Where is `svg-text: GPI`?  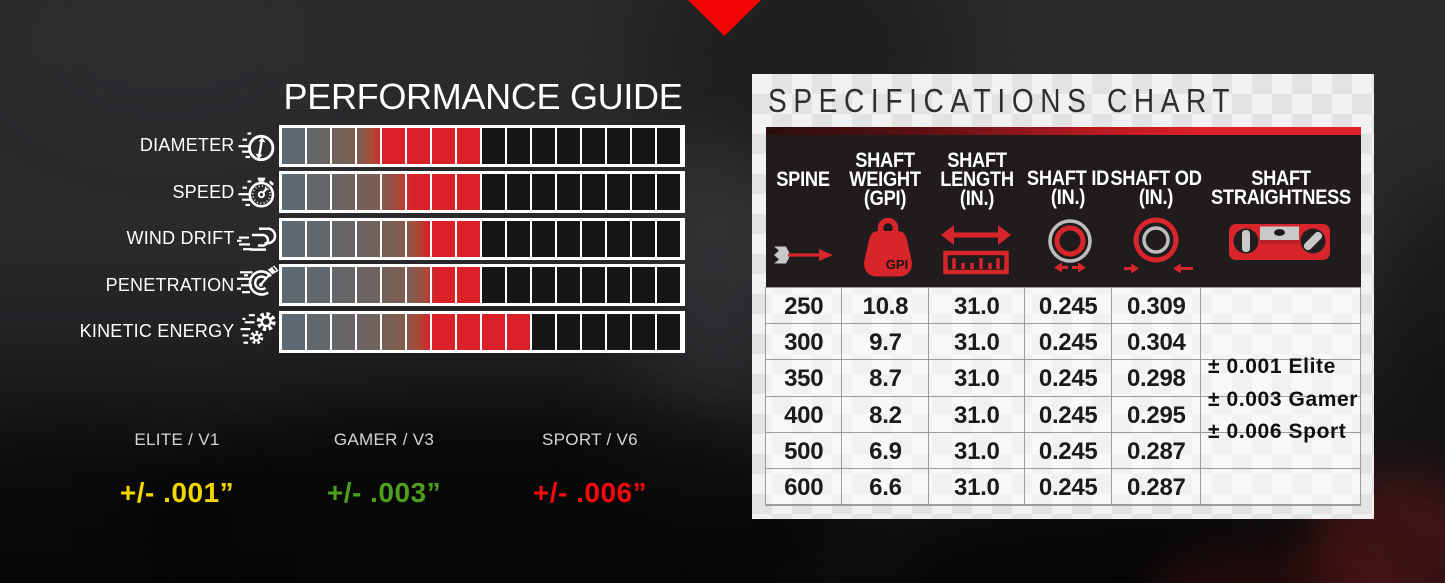
svg-text: GPI is located at coordinates (897, 264).